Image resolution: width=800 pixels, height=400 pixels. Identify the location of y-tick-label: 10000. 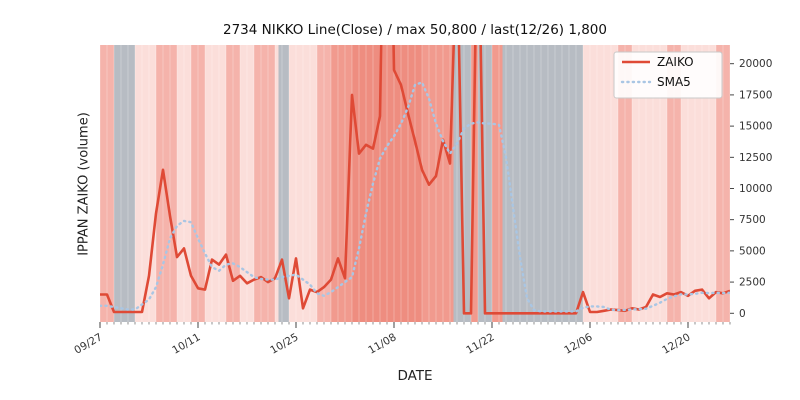
(755, 189).